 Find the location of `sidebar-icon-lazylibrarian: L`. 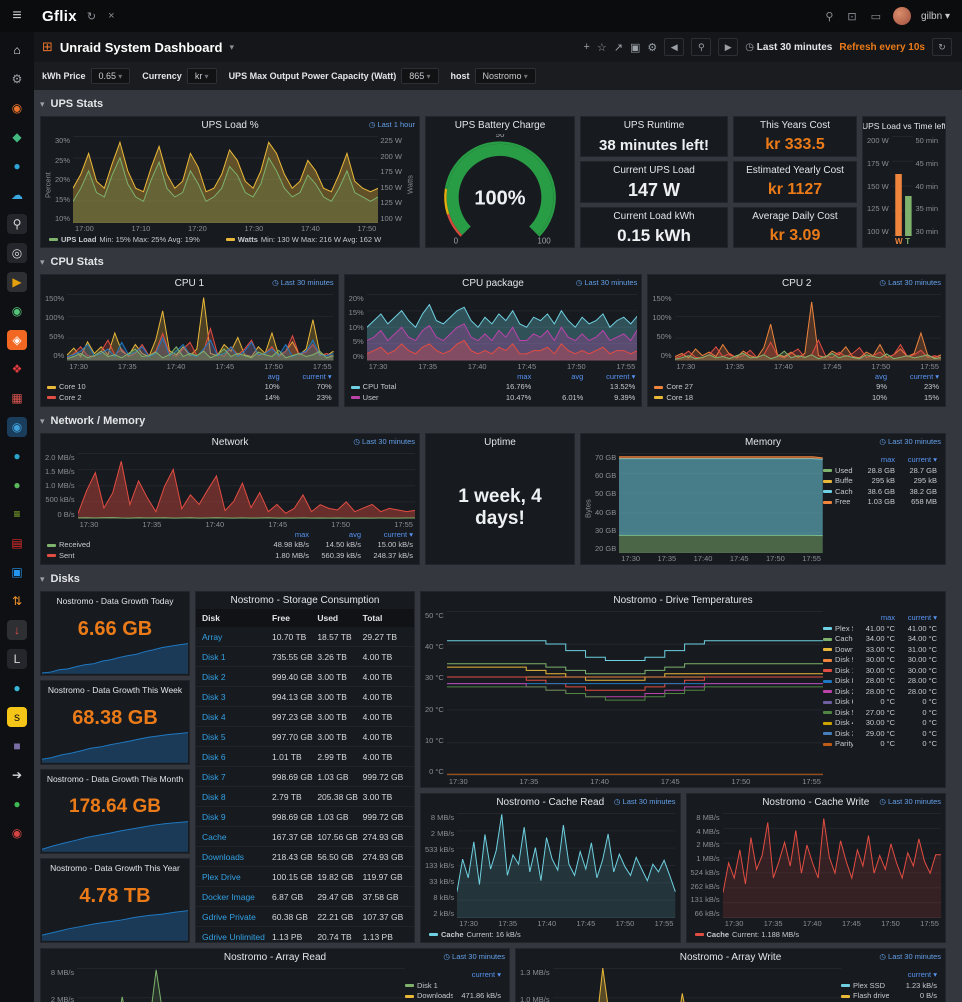

sidebar-icon-lazylibrarian: L is located at coordinates (17, 659).